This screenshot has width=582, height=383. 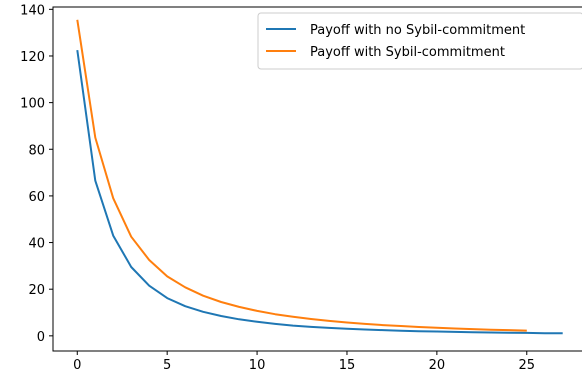 I want to click on legend-label-sybil: Payoff with Sybil-commitment, so click(x=407, y=52).